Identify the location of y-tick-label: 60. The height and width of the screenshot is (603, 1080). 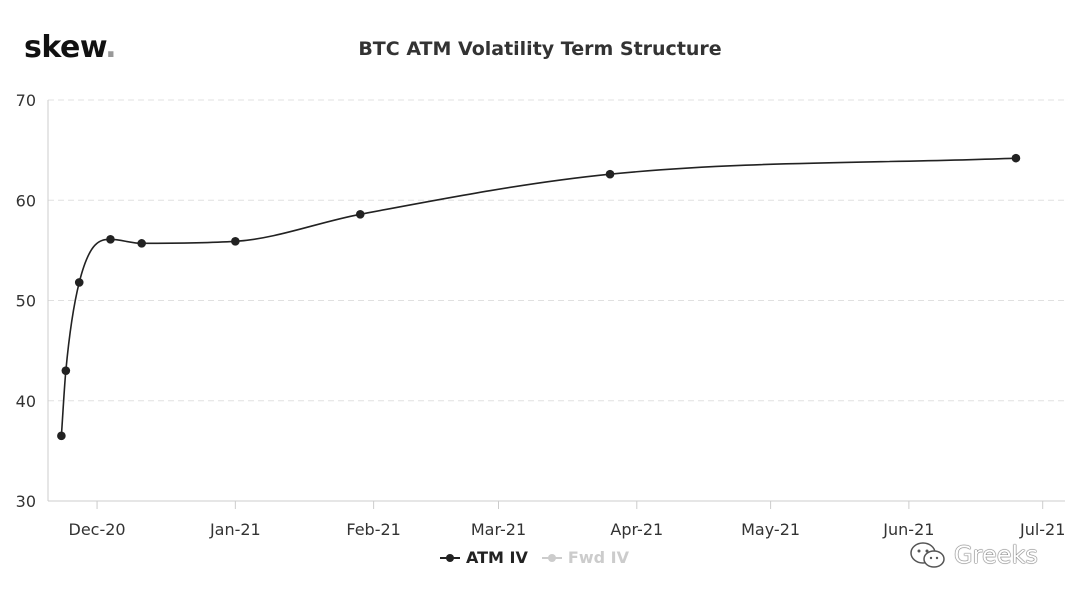
(26, 200).